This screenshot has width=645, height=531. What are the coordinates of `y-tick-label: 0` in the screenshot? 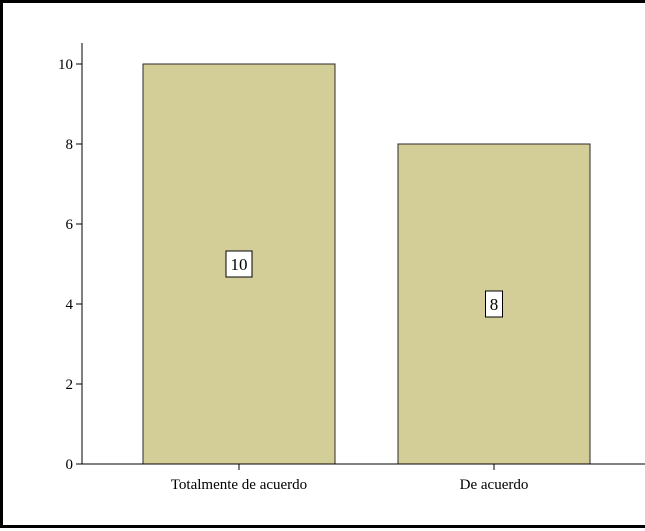 It's located at (70, 465).